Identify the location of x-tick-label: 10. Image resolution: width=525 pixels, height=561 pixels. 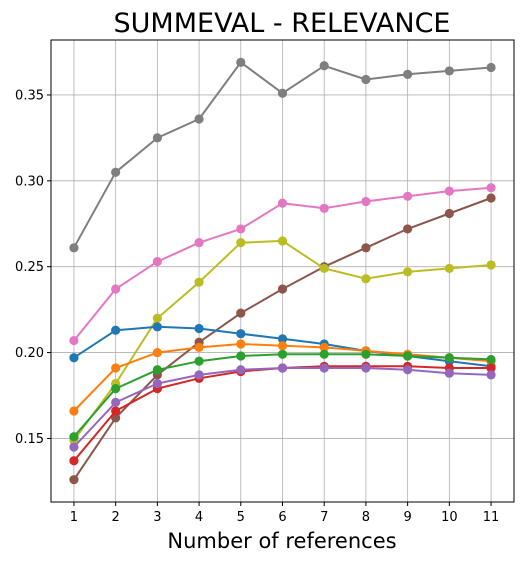
(449, 517).